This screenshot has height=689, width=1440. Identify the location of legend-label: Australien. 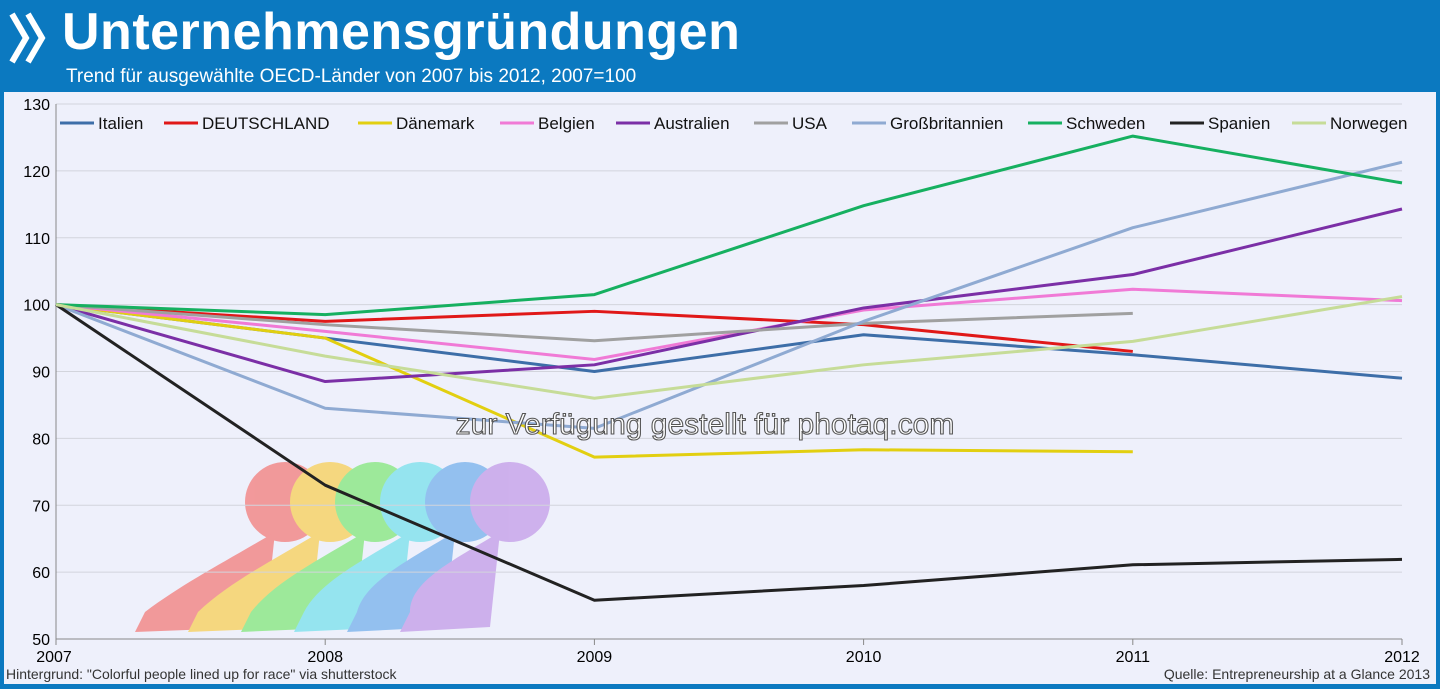
(692, 123).